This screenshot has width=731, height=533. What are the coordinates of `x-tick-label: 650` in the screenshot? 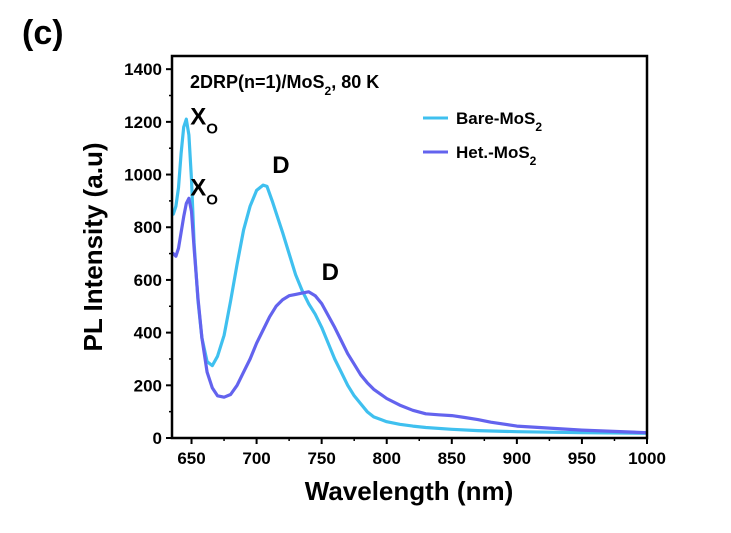 It's located at (191, 458).